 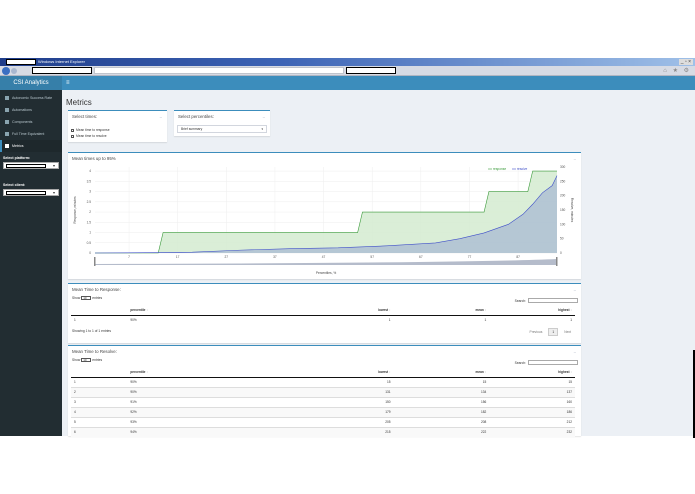 What do you see at coordinates (323, 401) in the screenshot?
I see `table-row: 3 91% 150 156 160` at bounding box center [323, 401].